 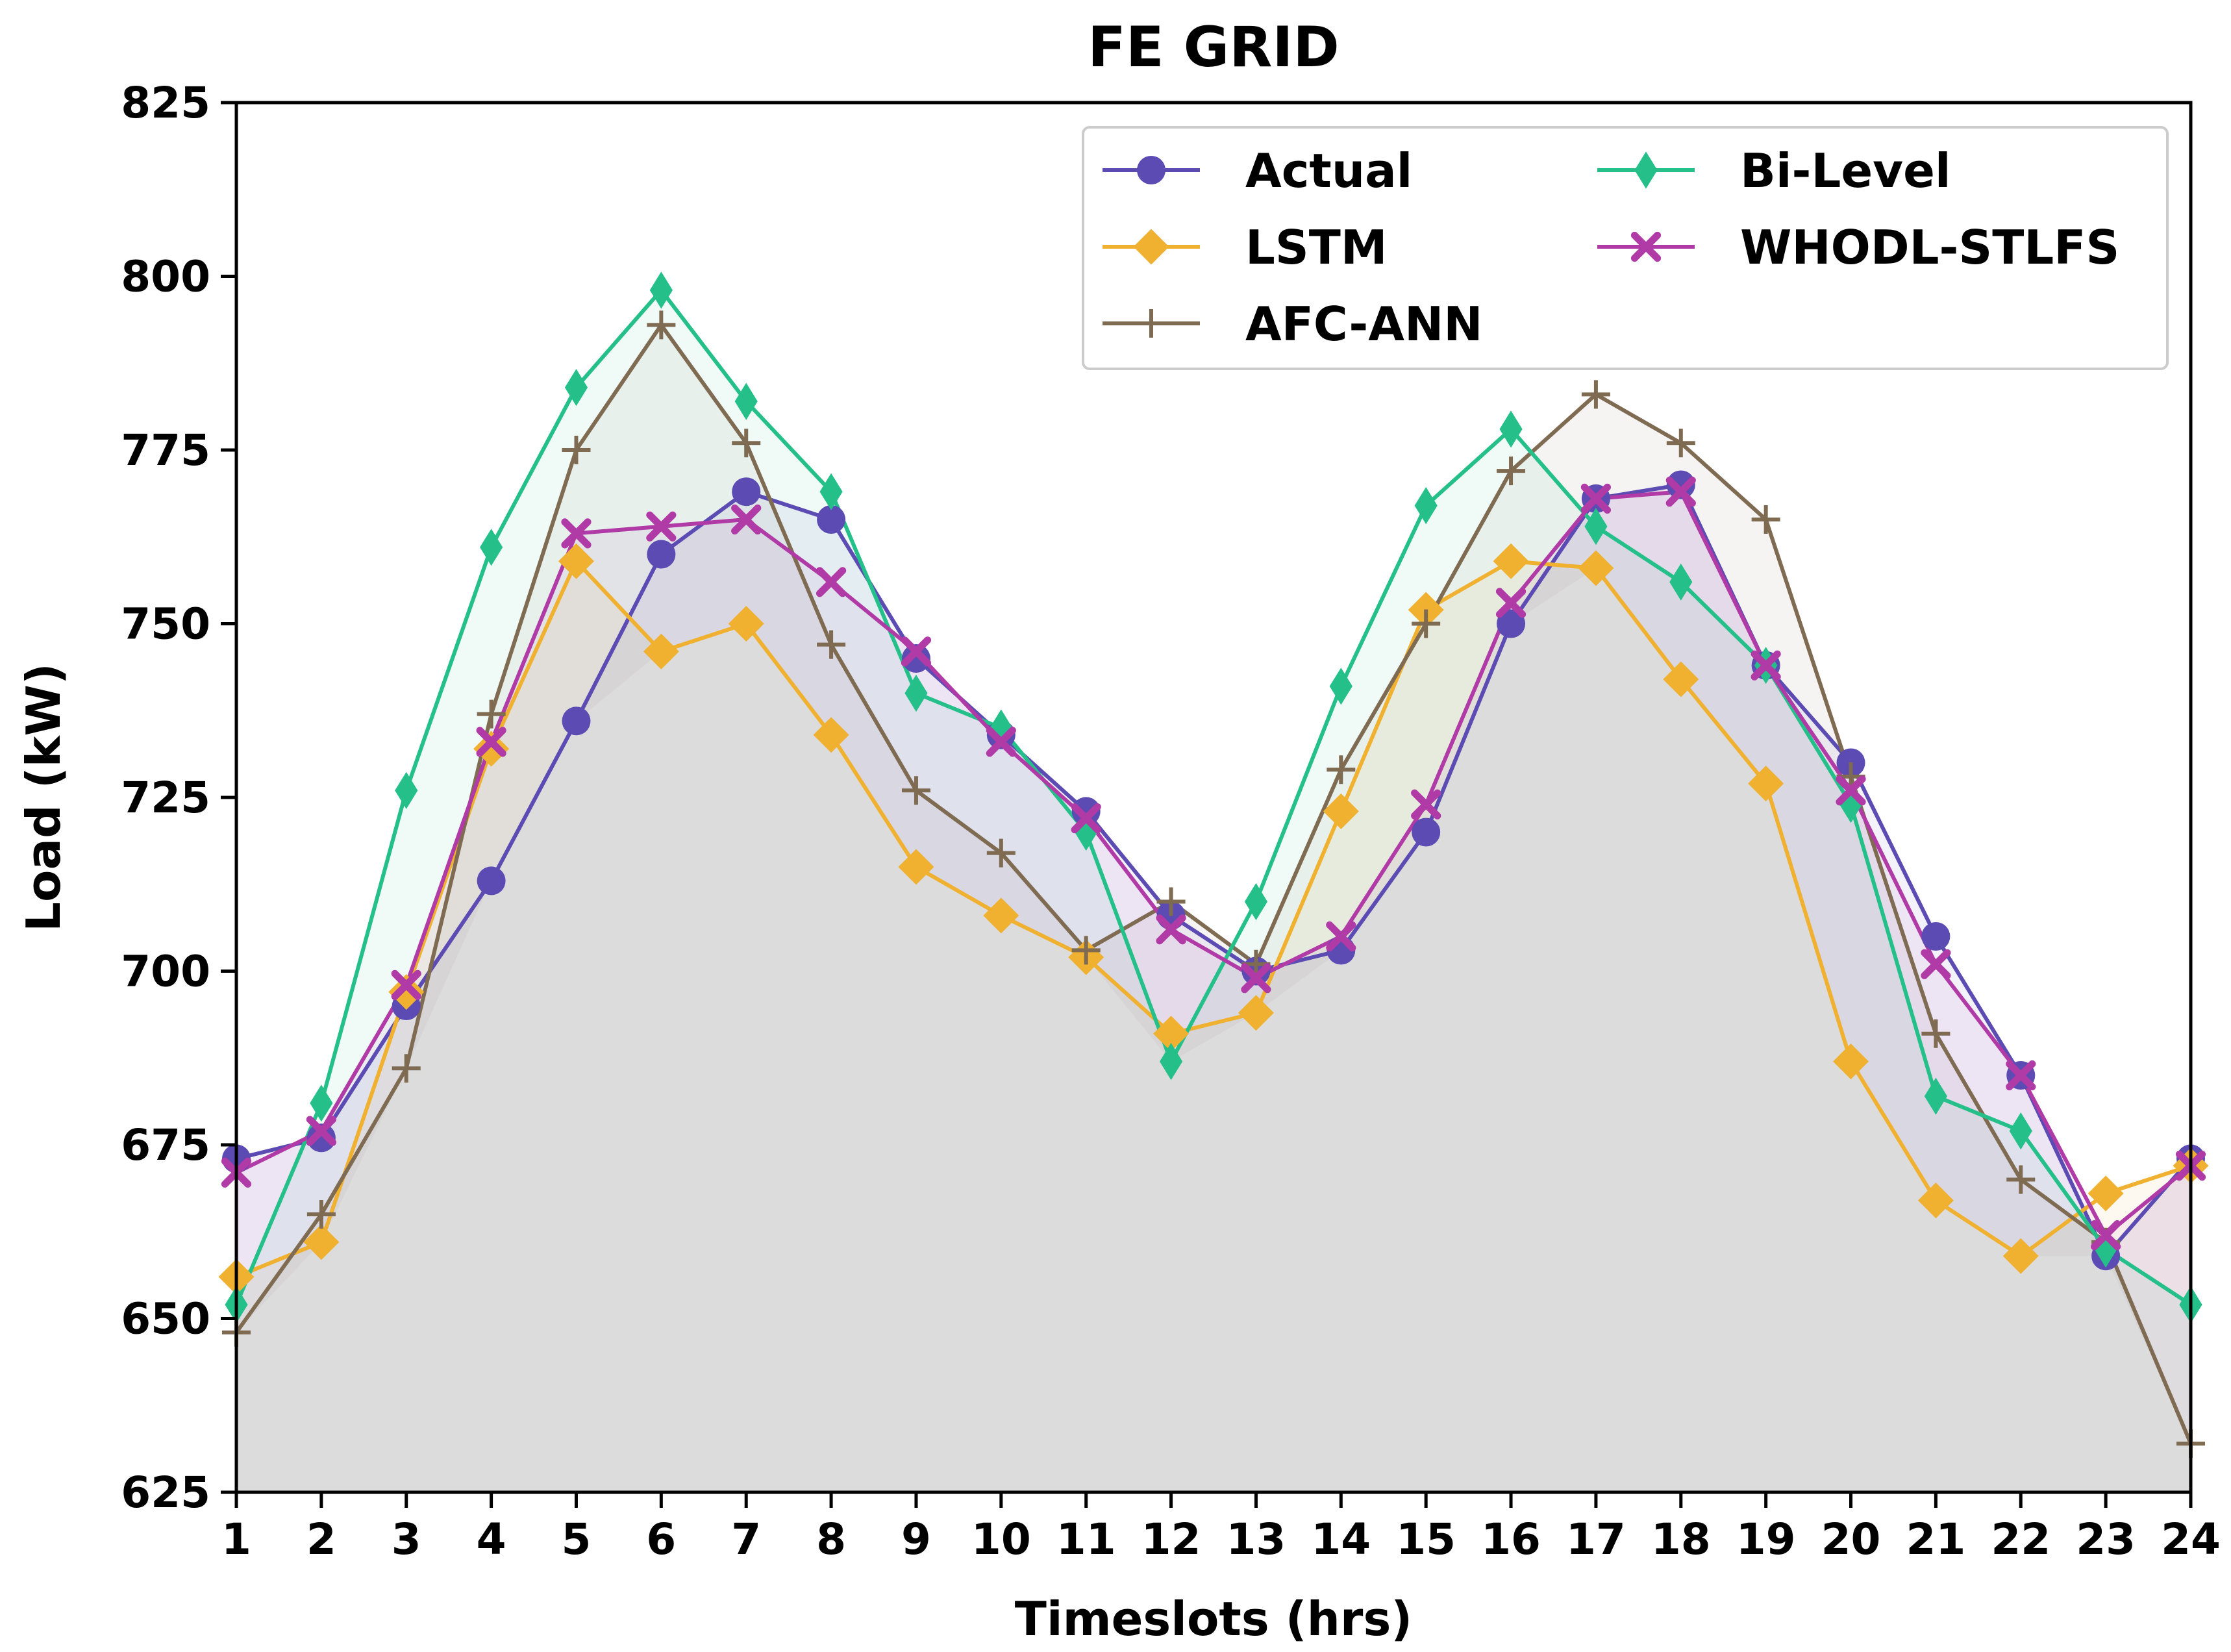 What do you see at coordinates (2106, 1539) in the screenshot?
I see `x-tick-label: 23` at bounding box center [2106, 1539].